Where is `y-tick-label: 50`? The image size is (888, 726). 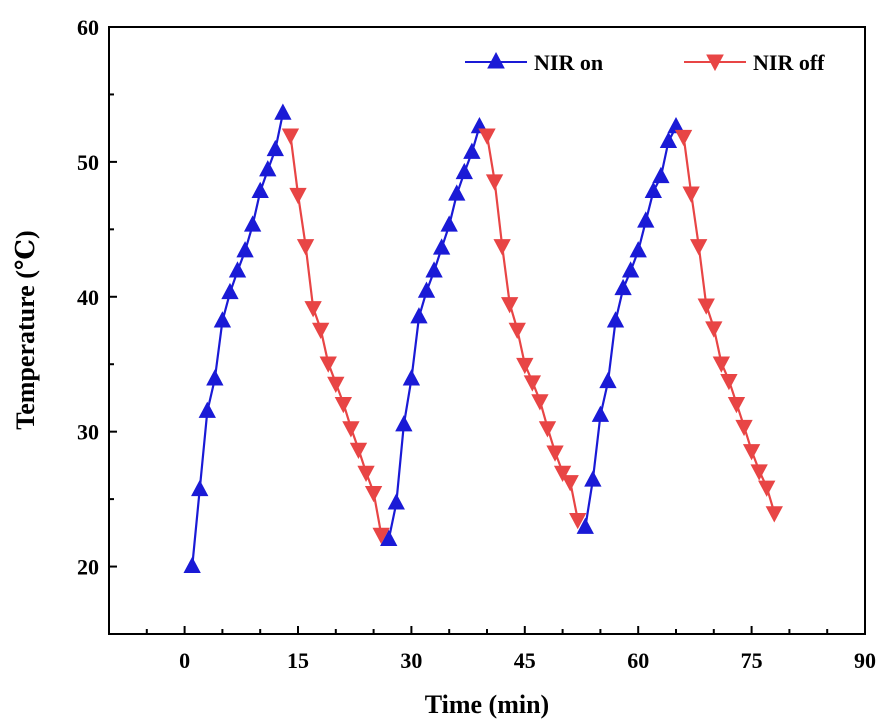
y-tick-label: 50 is located at coordinates (88, 162).